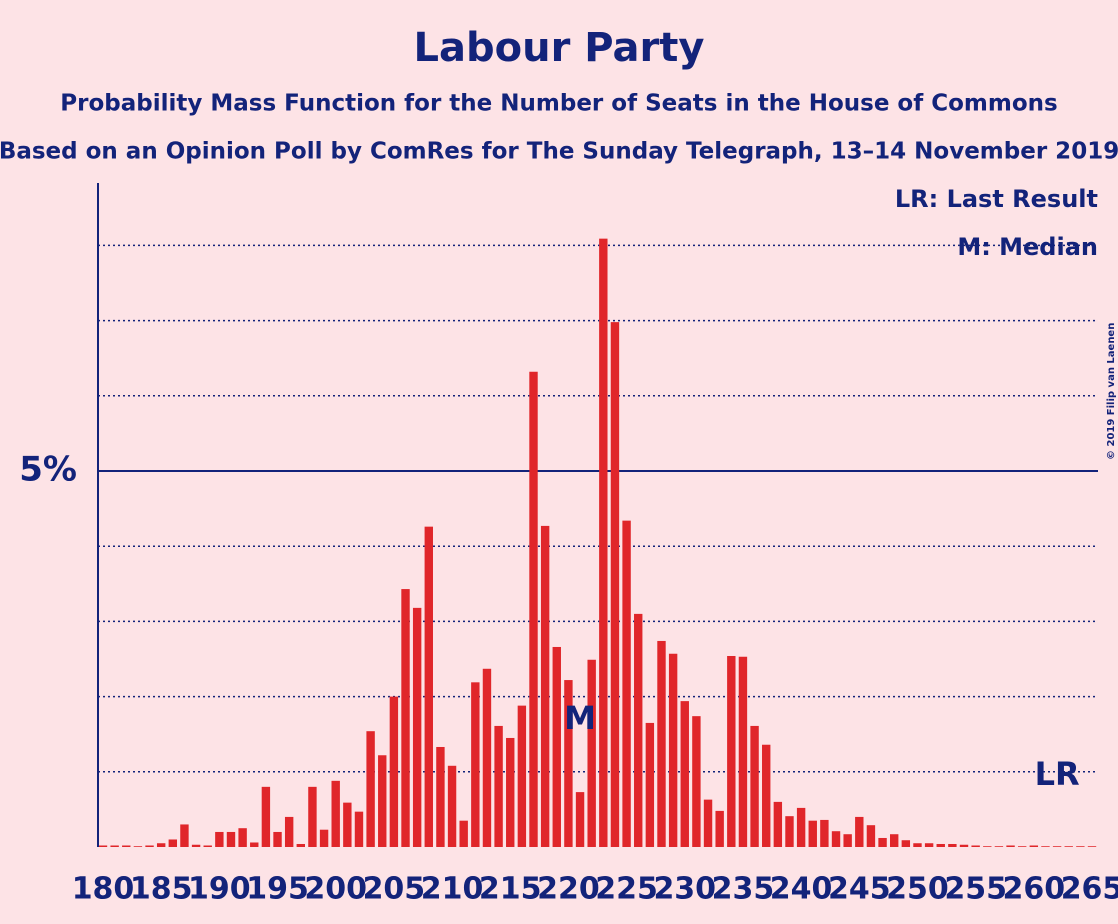  I want to click on marker-label: LR, so click(1057, 774).